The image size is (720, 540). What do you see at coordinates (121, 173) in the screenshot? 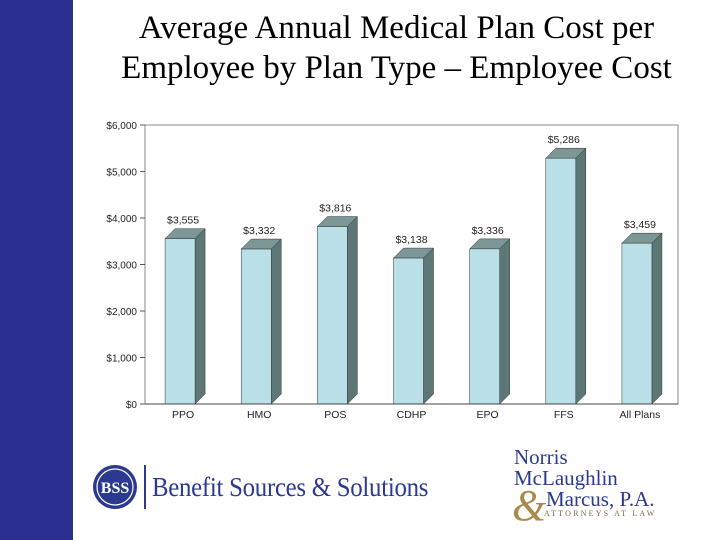
I see `y-tick-label: $5,000` at bounding box center [121, 173].